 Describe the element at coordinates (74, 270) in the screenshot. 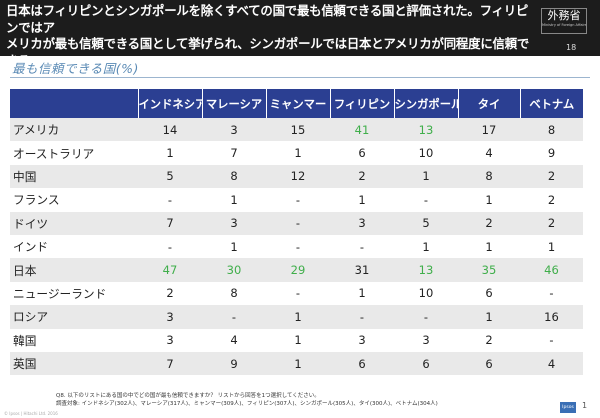

I see `row-country: 日本` at that location.